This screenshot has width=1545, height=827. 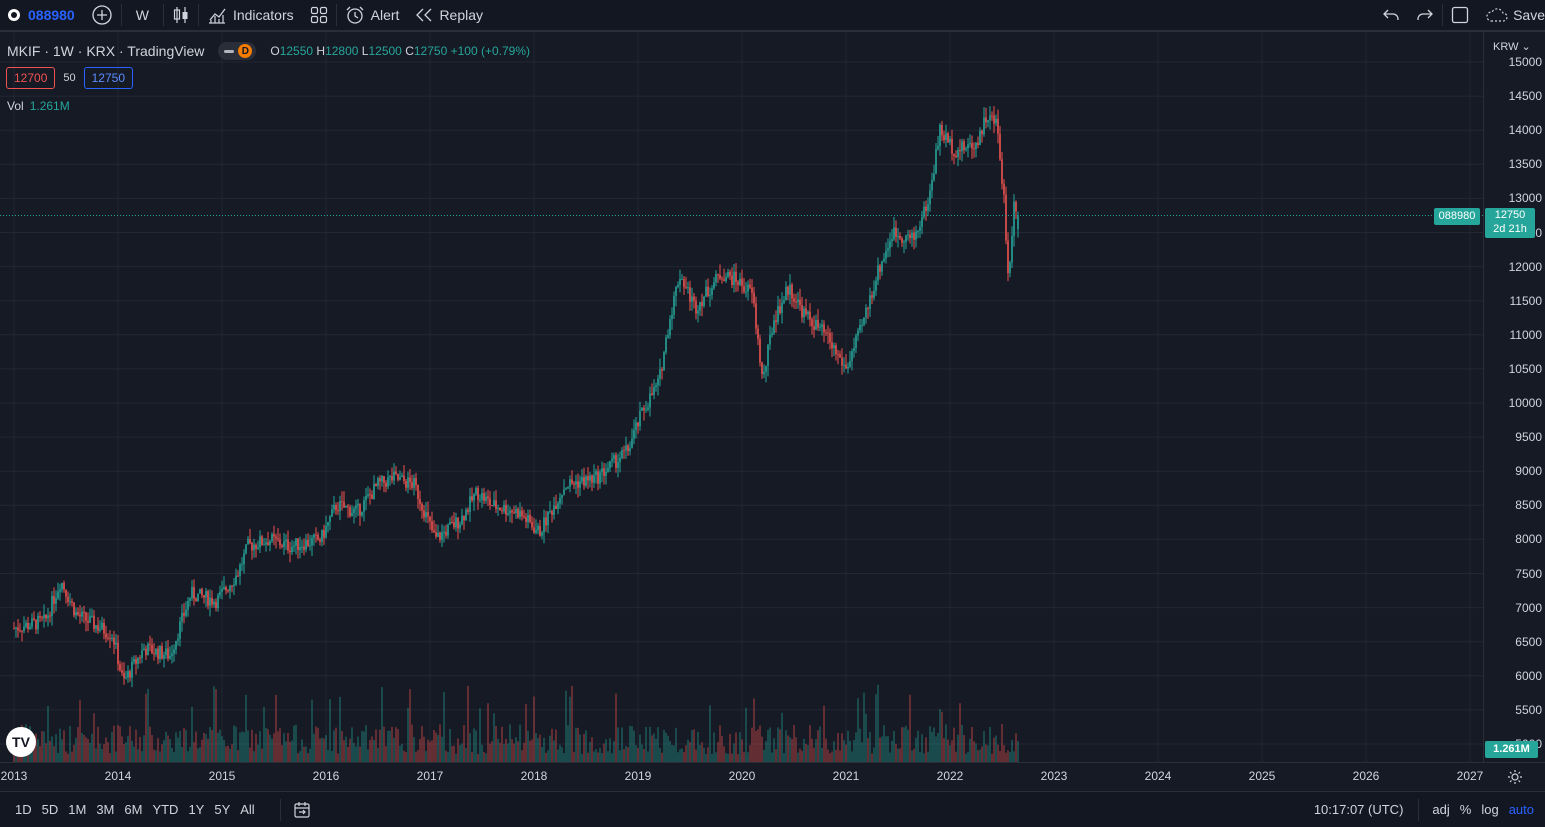 I want to click on undo-button, so click(x=1391, y=15).